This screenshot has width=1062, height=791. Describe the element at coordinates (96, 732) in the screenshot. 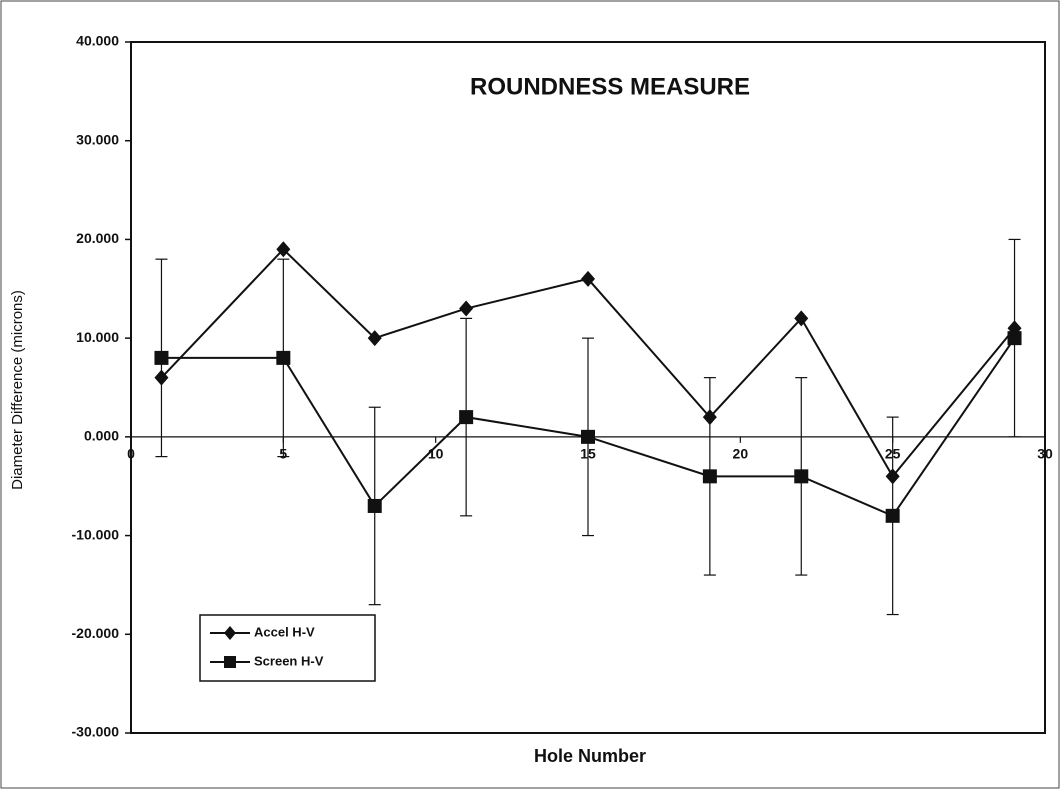

I see `y-tick-label: -30.000` at that location.